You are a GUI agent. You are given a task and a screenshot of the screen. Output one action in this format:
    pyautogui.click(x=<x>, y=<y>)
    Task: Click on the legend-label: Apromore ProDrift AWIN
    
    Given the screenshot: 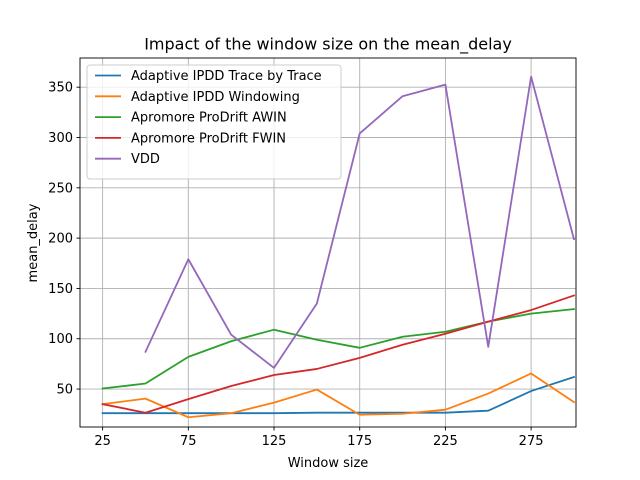 What is the action you would take?
    pyautogui.click(x=209, y=118)
    